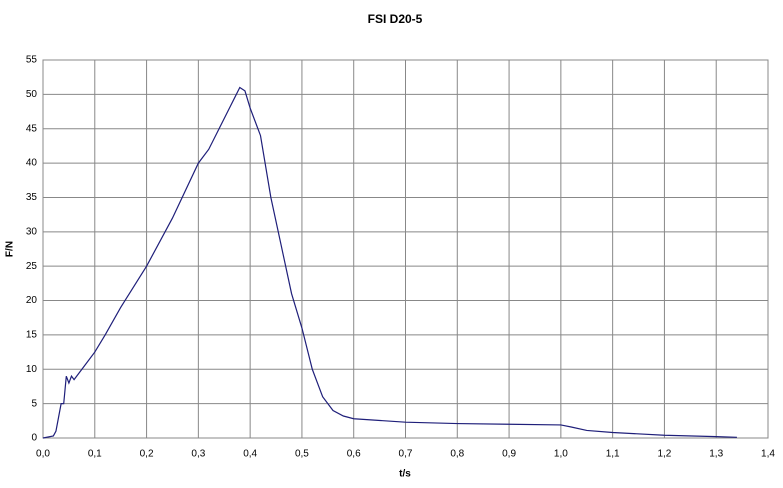  I want to click on x-tick-label: 1,2, so click(664, 454).